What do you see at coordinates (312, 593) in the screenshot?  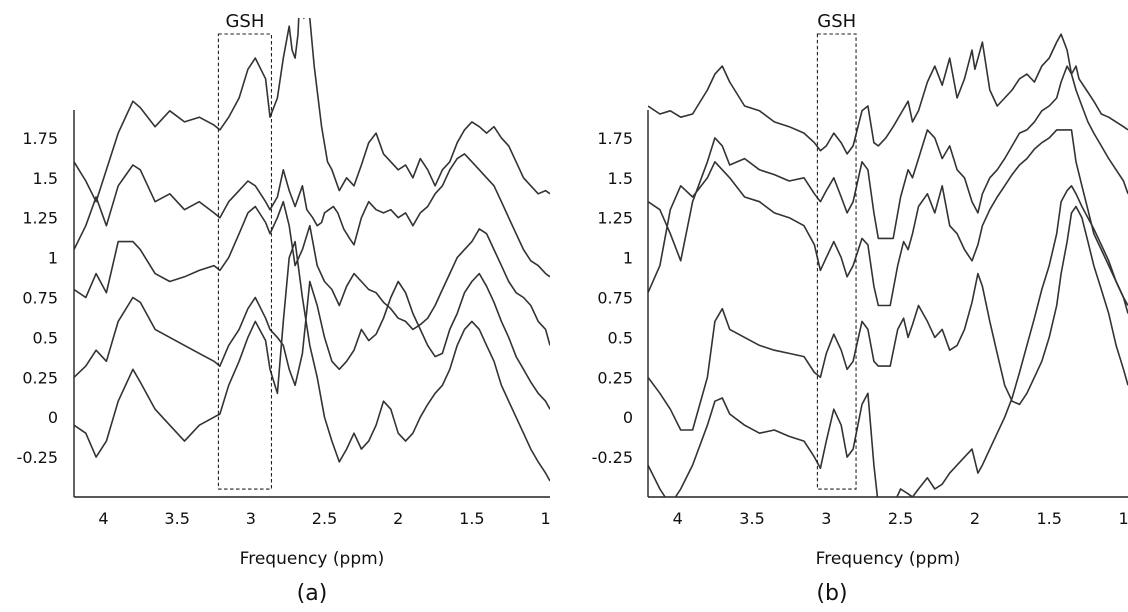 I see `panel-label: (a)` at bounding box center [312, 593].